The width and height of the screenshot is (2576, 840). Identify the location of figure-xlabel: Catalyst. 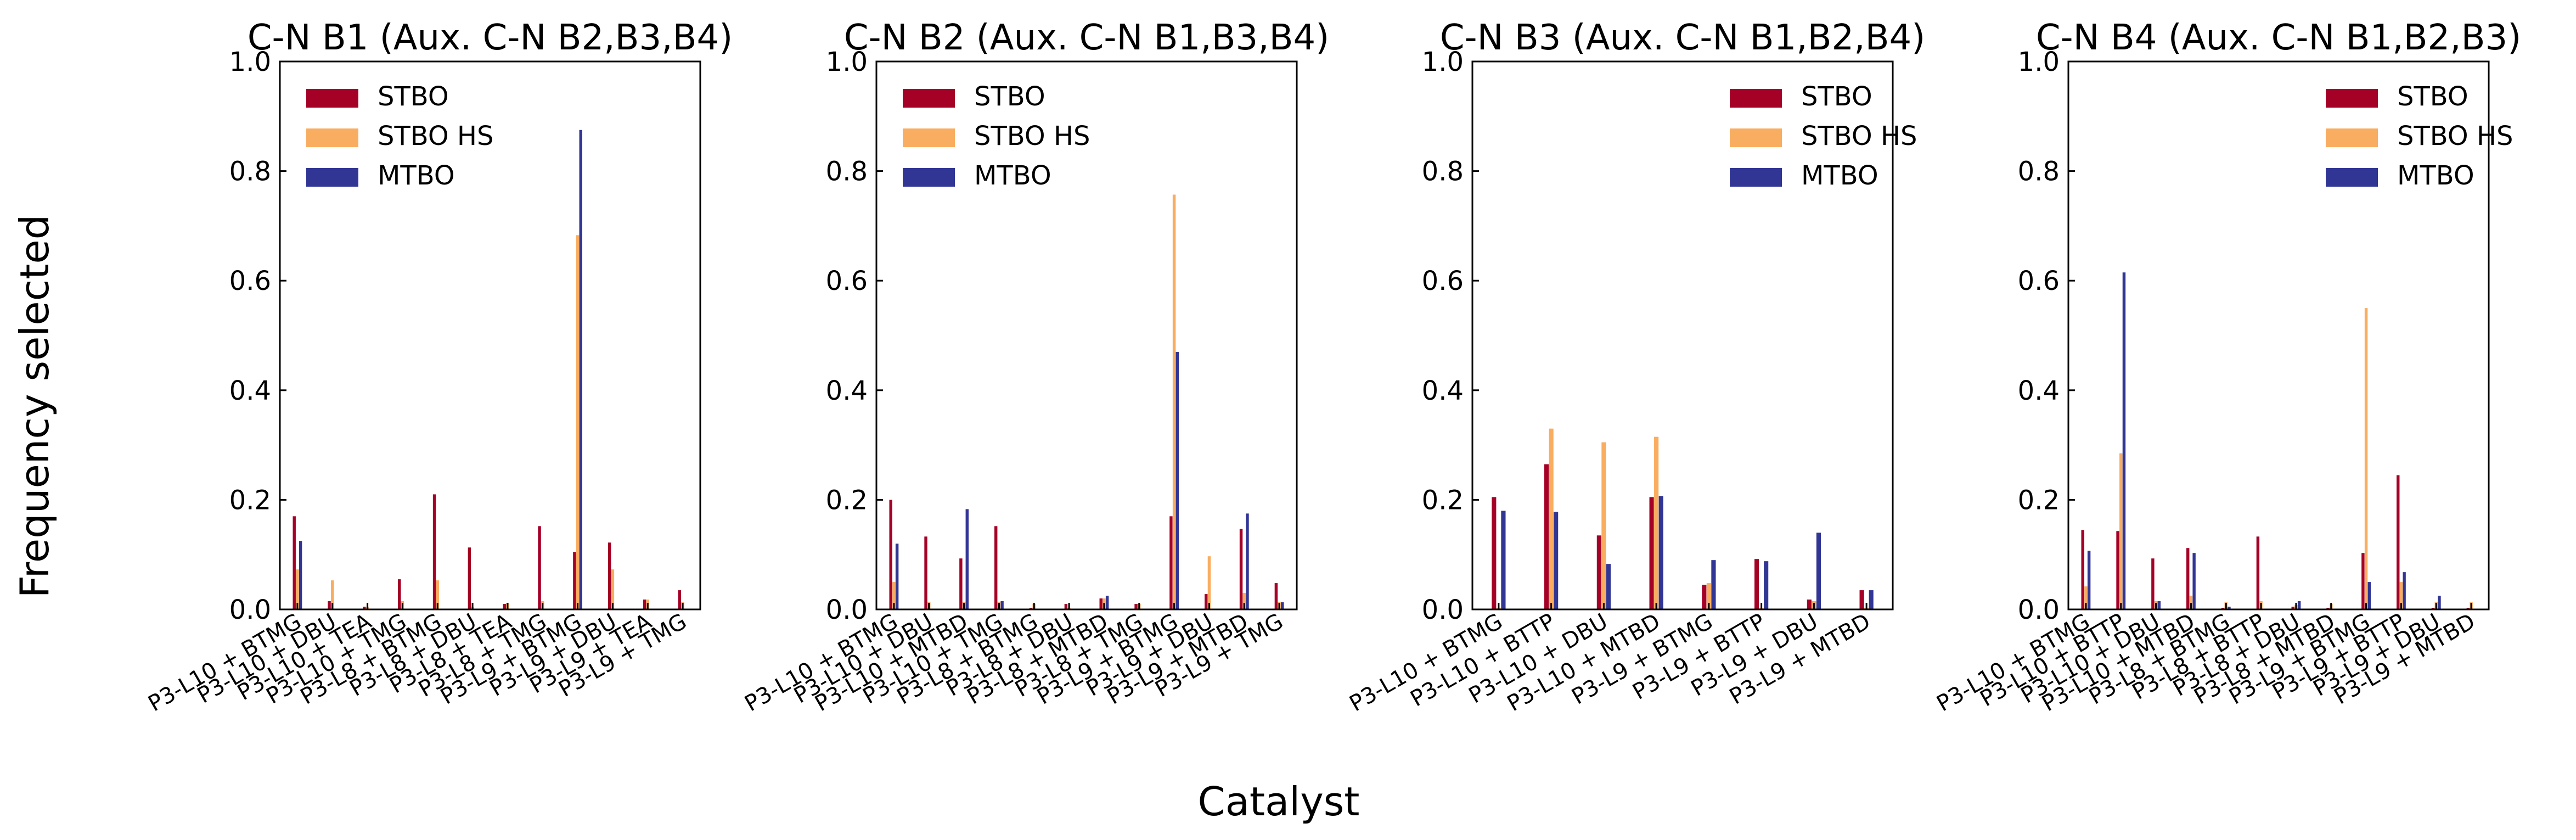
(1278, 802).